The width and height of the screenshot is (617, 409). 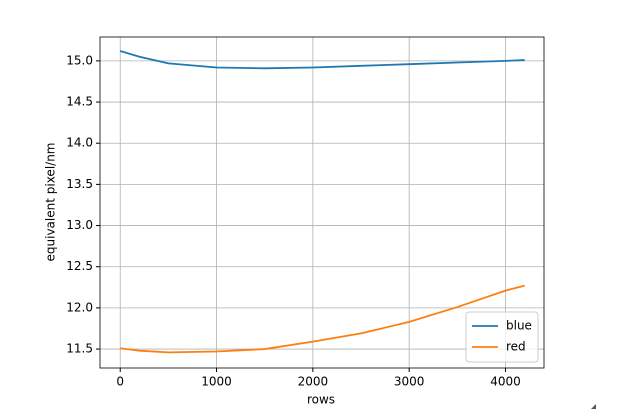 What do you see at coordinates (79, 60) in the screenshot?
I see `y-tick-label: 15.0` at bounding box center [79, 60].